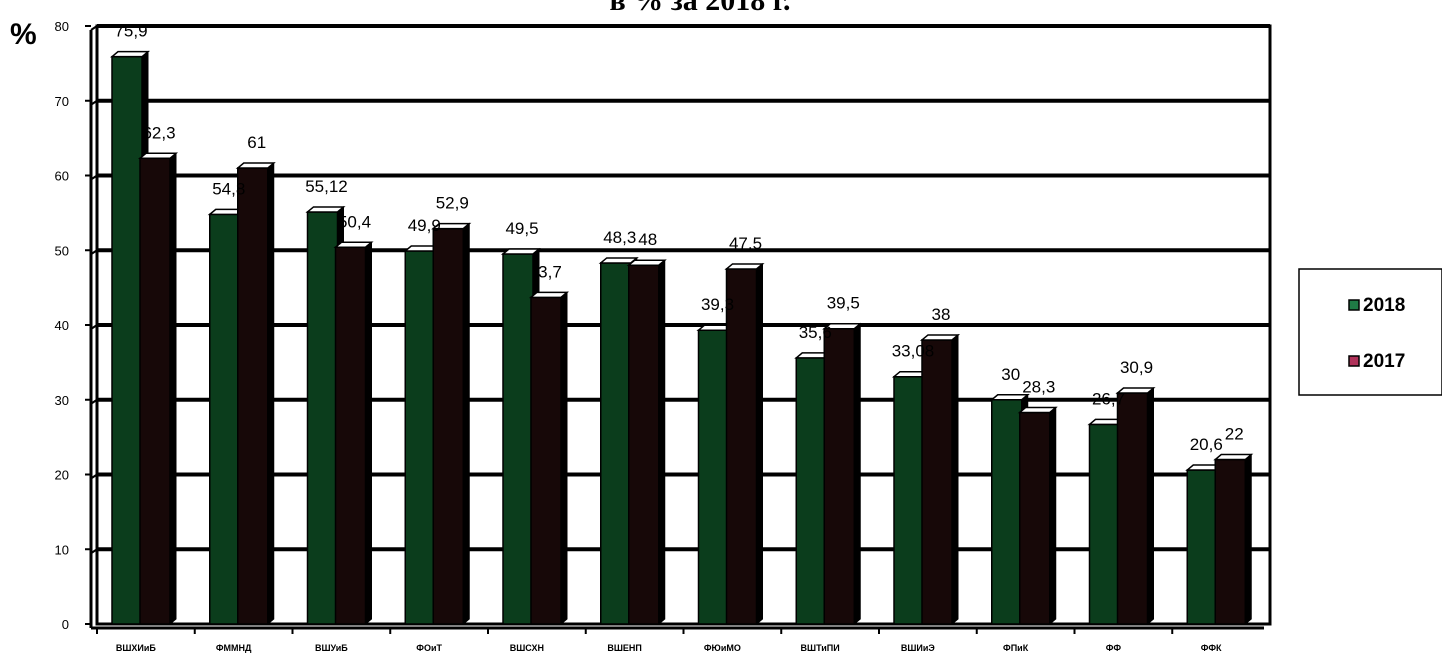  What do you see at coordinates (815, 332) in the screenshot?
I see `data-label: 35,6` at bounding box center [815, 332].